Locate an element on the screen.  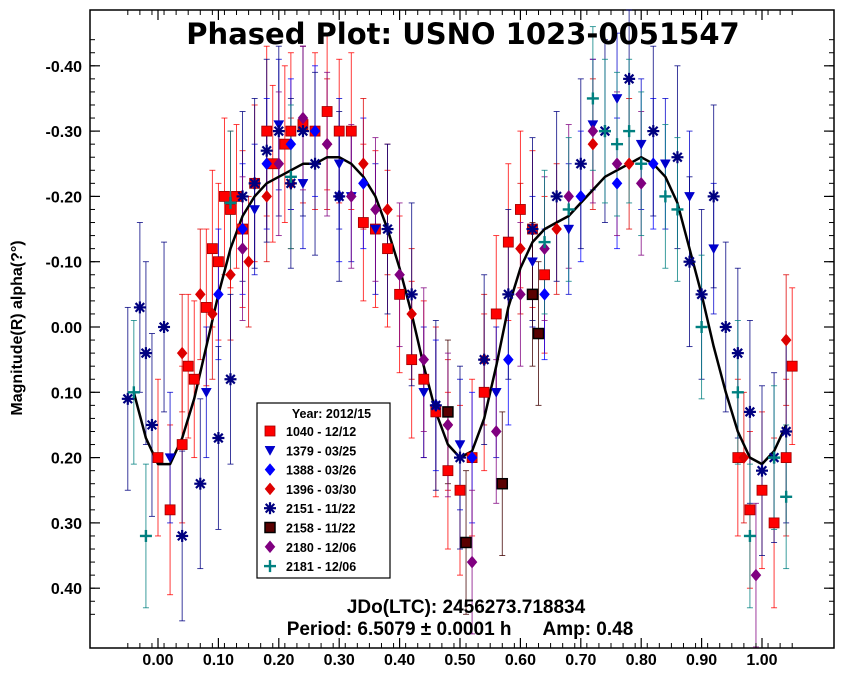
period-annotation: Period: 6.5079 ± 0.0001 h Amp: 0.48 is located at coordinates (460, 629).